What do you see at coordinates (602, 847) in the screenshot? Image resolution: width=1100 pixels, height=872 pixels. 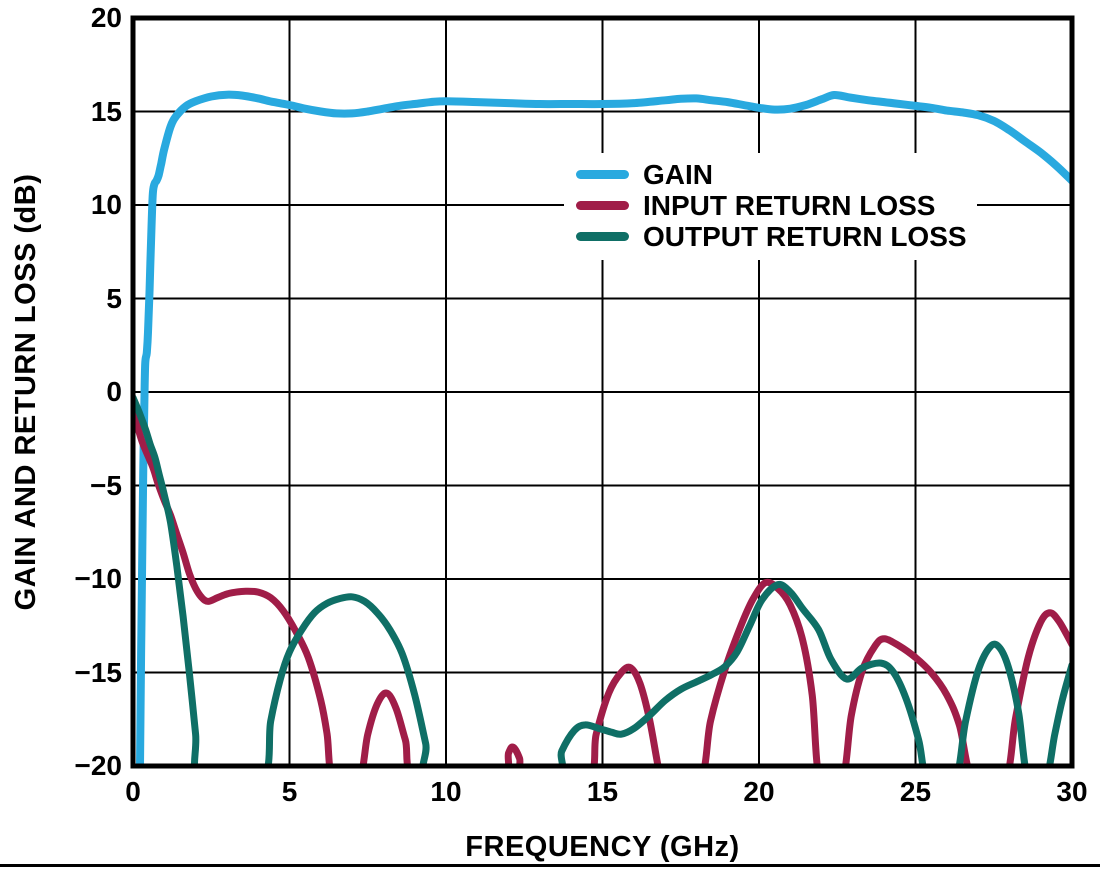 I see `x-axis-title: FREQUENCY (GHz)` at bounding box center [602, 847].